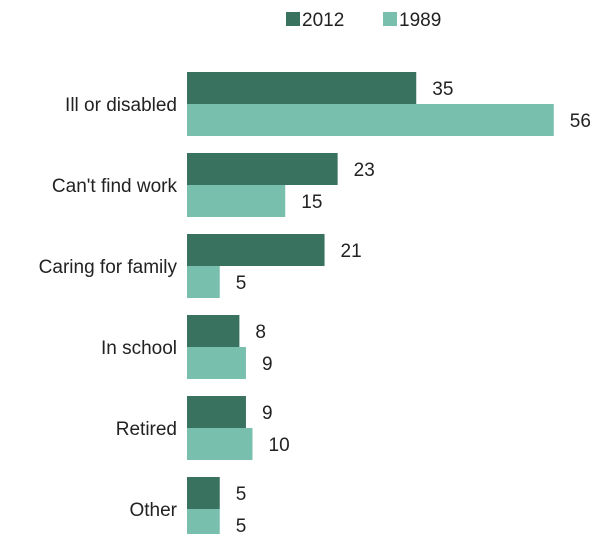  I want to click on data-label-2012-in-school: 8, so click(260, 332).